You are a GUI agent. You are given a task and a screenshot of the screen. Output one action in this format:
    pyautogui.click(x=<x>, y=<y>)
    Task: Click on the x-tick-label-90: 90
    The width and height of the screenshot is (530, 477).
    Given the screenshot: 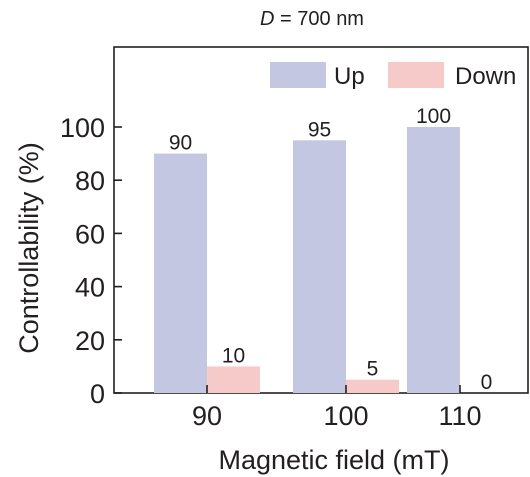 What is the action you would take?
    pyautogui.click(x=207, y=416)
    